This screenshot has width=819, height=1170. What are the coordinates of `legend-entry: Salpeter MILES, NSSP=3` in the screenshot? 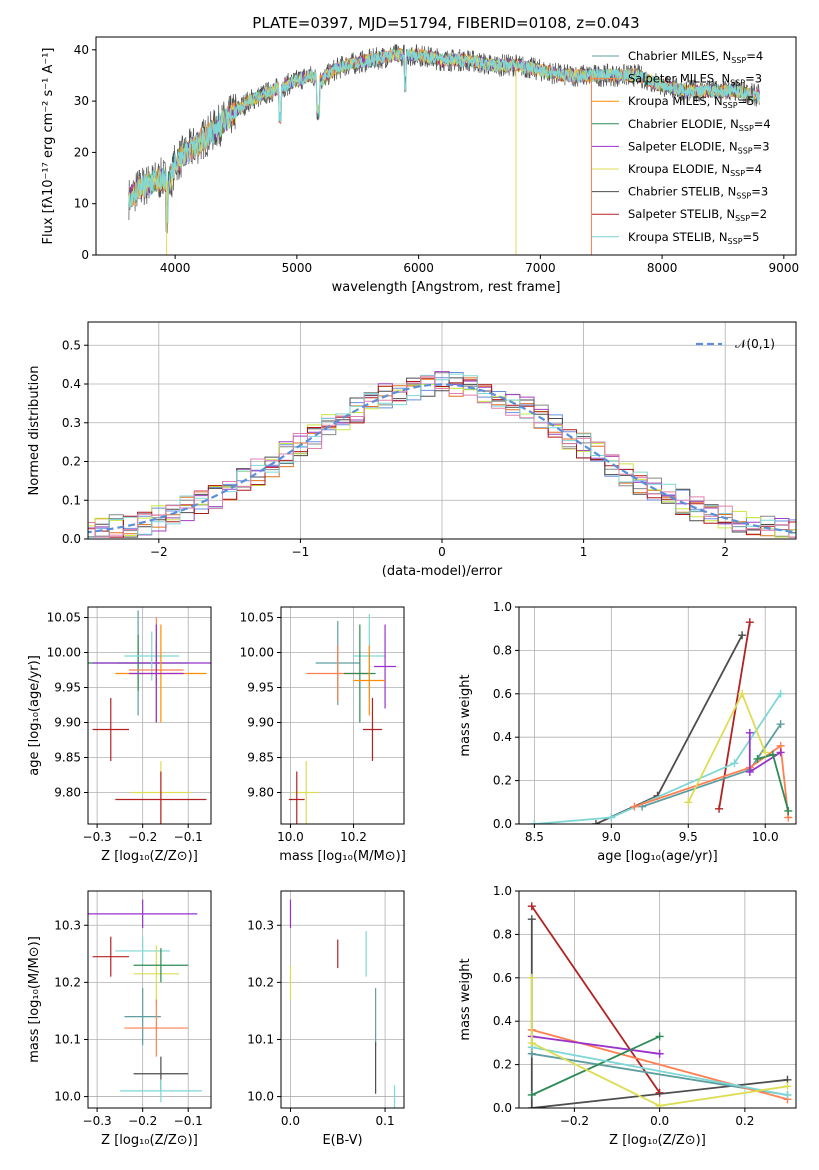 It's located at (695, 80).